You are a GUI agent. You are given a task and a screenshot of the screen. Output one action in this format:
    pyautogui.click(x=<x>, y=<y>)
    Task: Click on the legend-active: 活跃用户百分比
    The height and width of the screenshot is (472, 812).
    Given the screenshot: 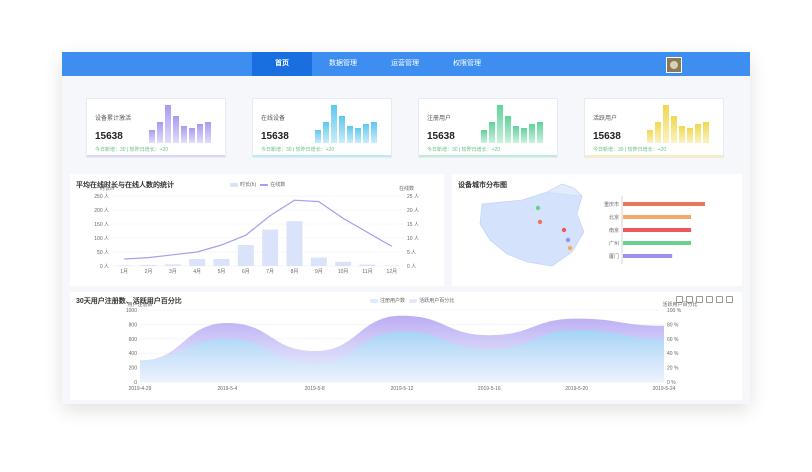 What is the action you would take?
    pyautogui.click(x=437, y=301)
    